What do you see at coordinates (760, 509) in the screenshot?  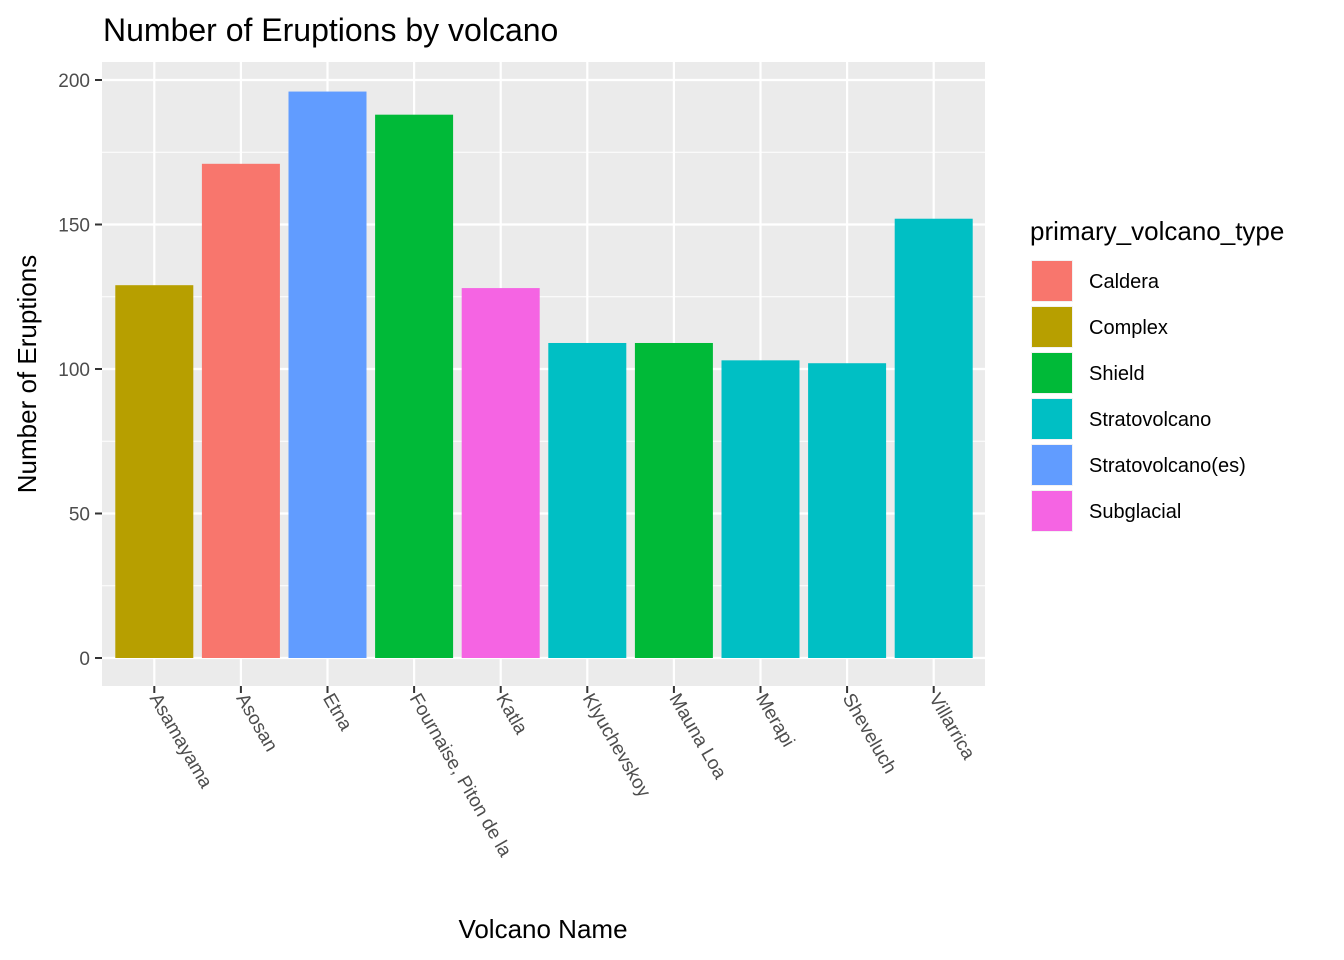 I see `bar-merapi` at bounding box center [760, 509].